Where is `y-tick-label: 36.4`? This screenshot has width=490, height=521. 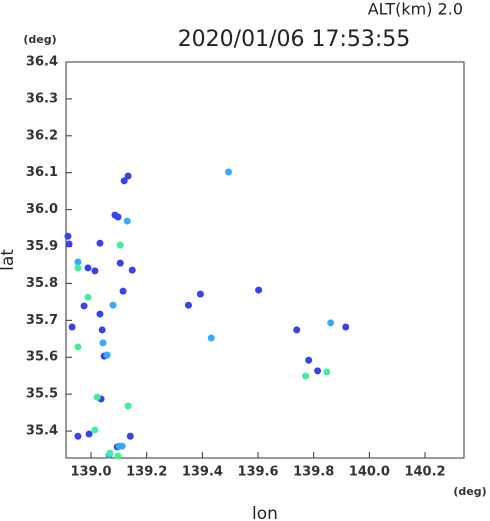
y-tick-label: 36.4 is located at coordinates (42, 62).